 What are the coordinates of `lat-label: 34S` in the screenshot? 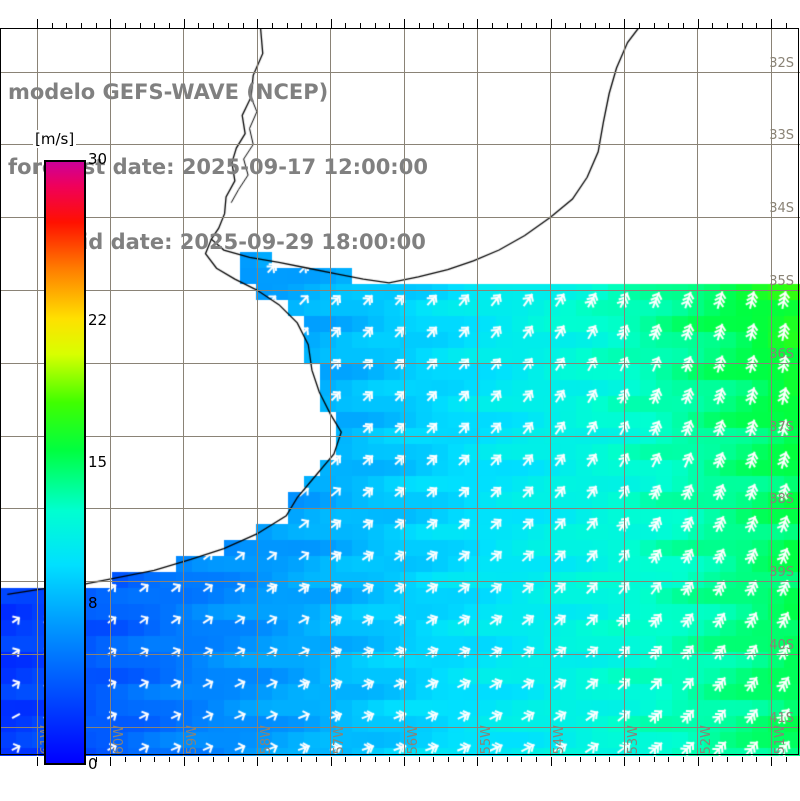 It's located at (781, 208).